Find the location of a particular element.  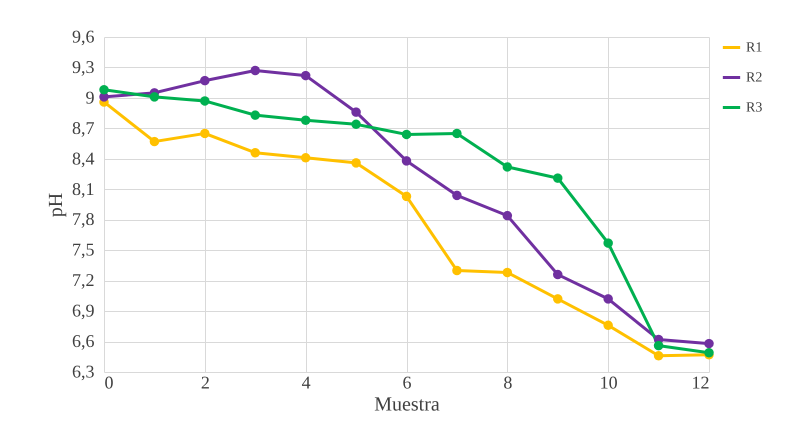

x-tick-label: 2 is located at coordinates (205, 382).